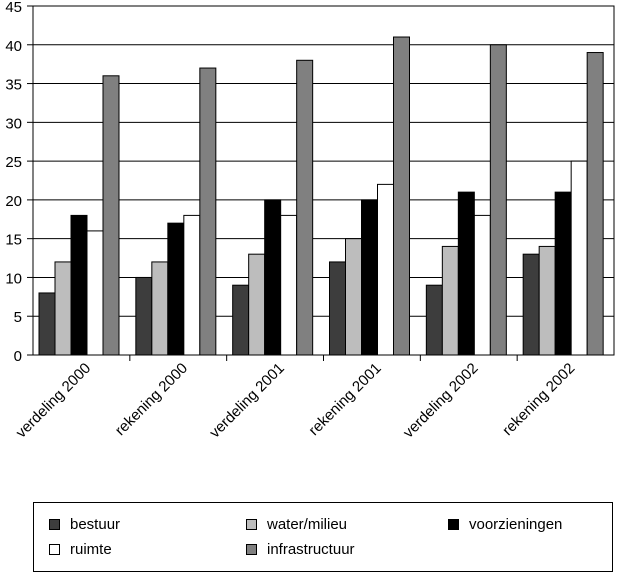 Image resolution: width=617 pixels, height=574 pixels. I want to click on legend-label: voorzieningen, so click(516, 524).